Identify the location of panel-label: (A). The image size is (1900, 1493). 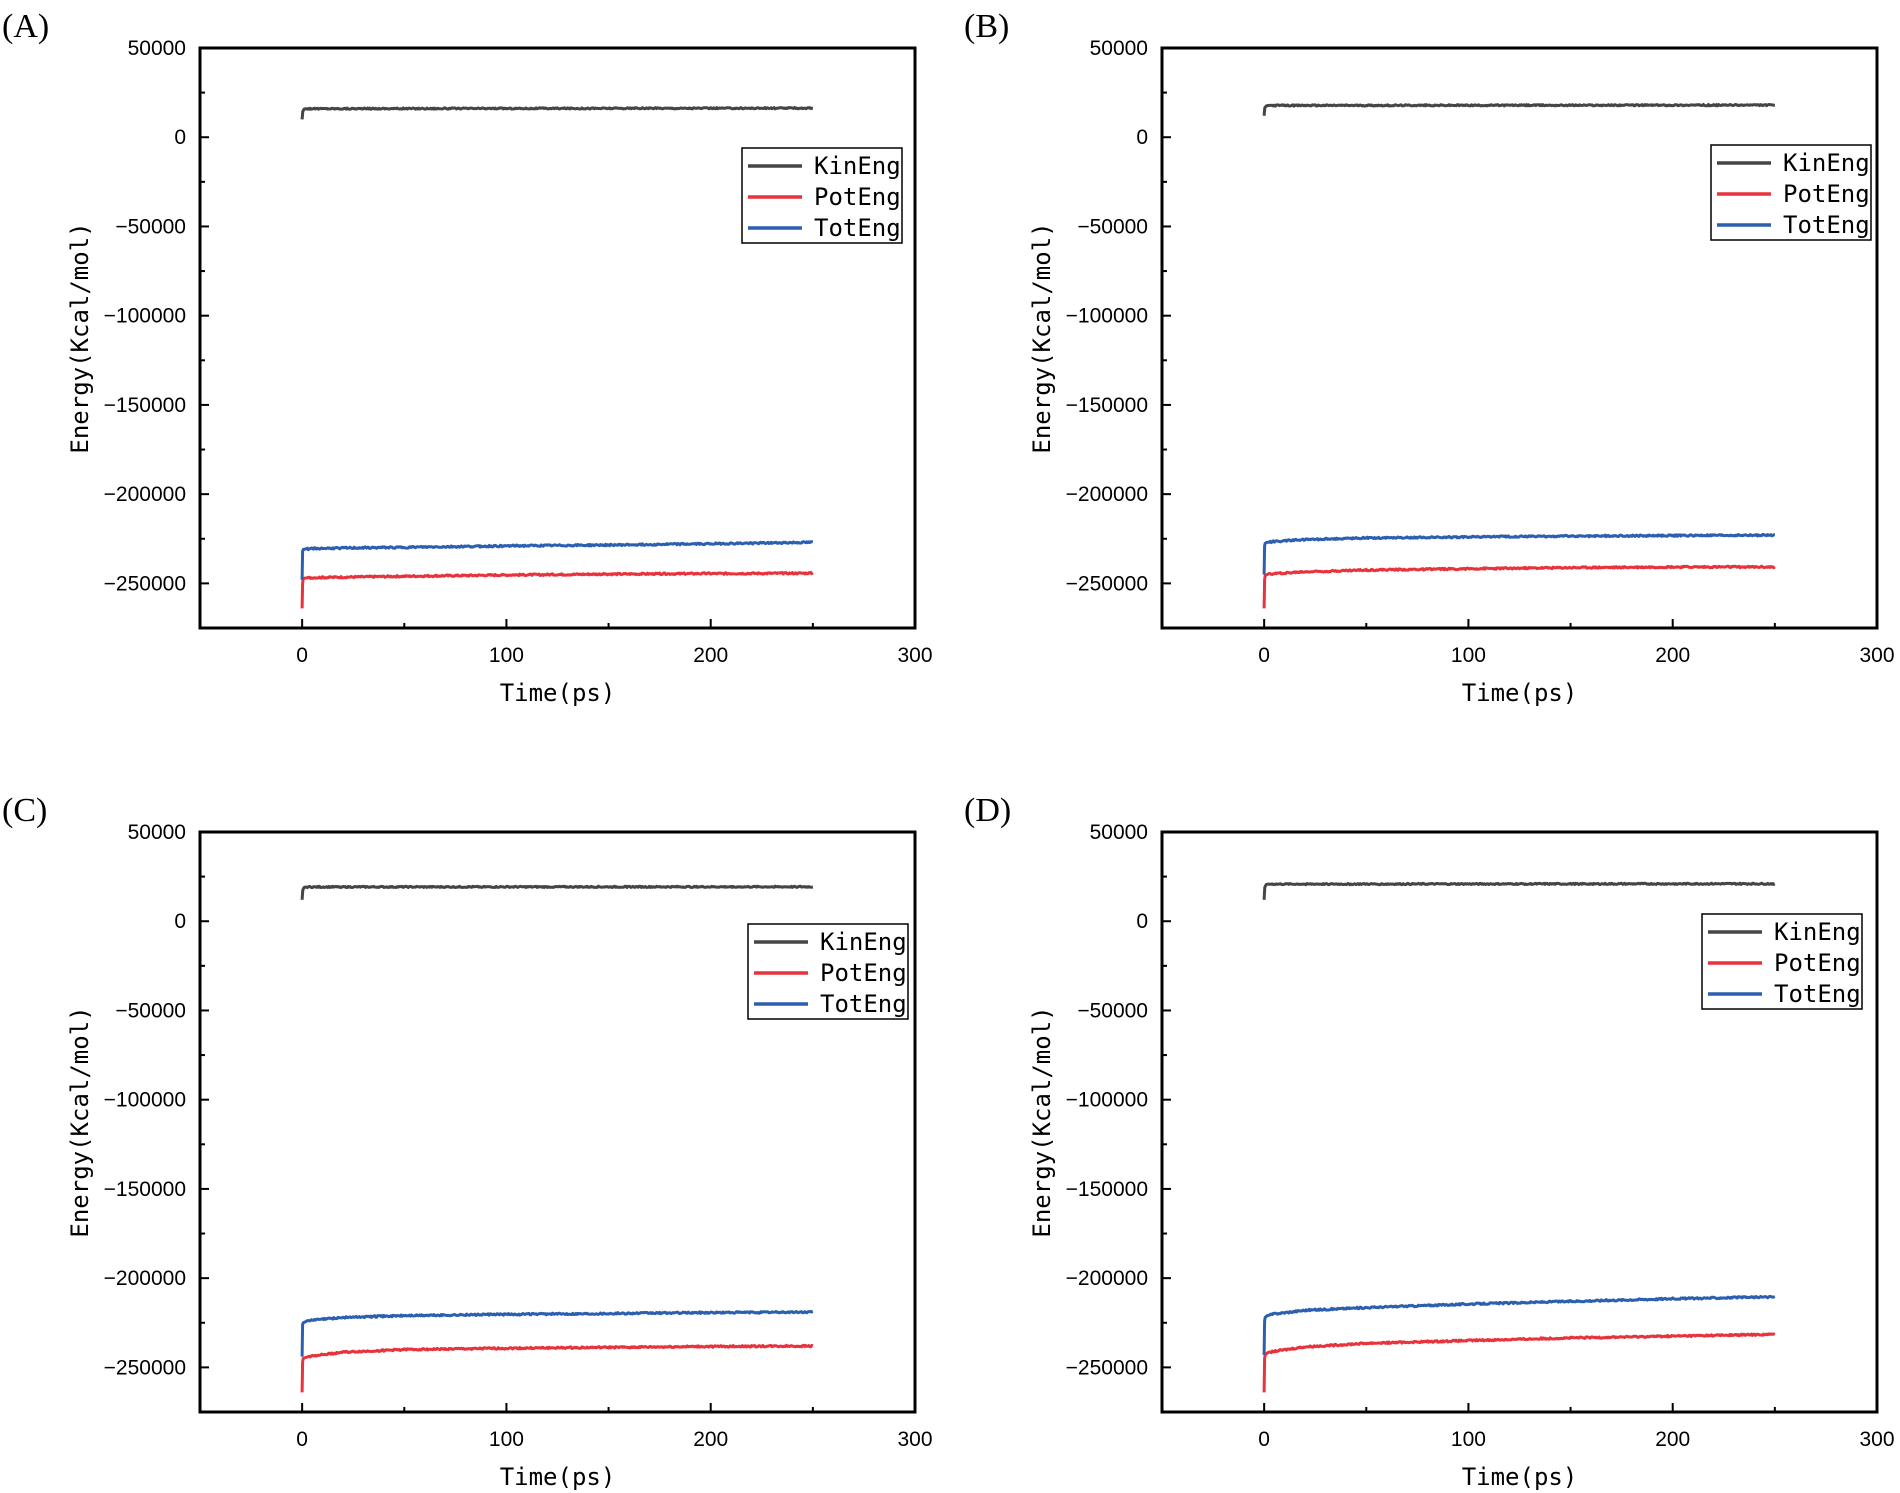
(25, 26).